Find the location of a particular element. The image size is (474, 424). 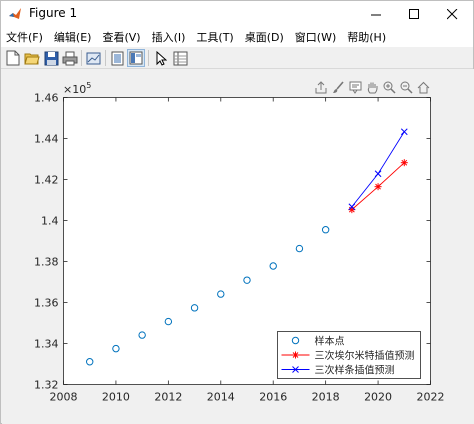

open-file-icon is located at coordinates (32, 59).